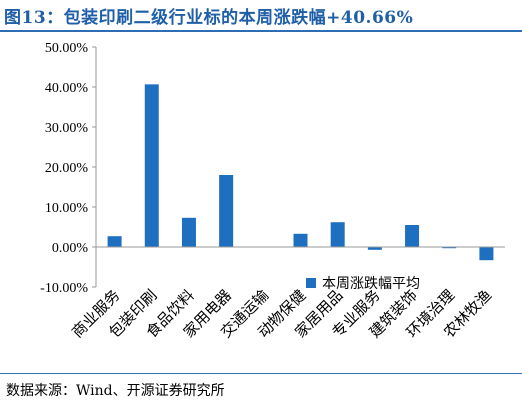 This screenshot has width=522, height=405. What do you see at coordinates (115, 391) in the screenshot?
I see `source-note: 数据来源：Wind、开源证券研究所` at bounding box center [115, 391].